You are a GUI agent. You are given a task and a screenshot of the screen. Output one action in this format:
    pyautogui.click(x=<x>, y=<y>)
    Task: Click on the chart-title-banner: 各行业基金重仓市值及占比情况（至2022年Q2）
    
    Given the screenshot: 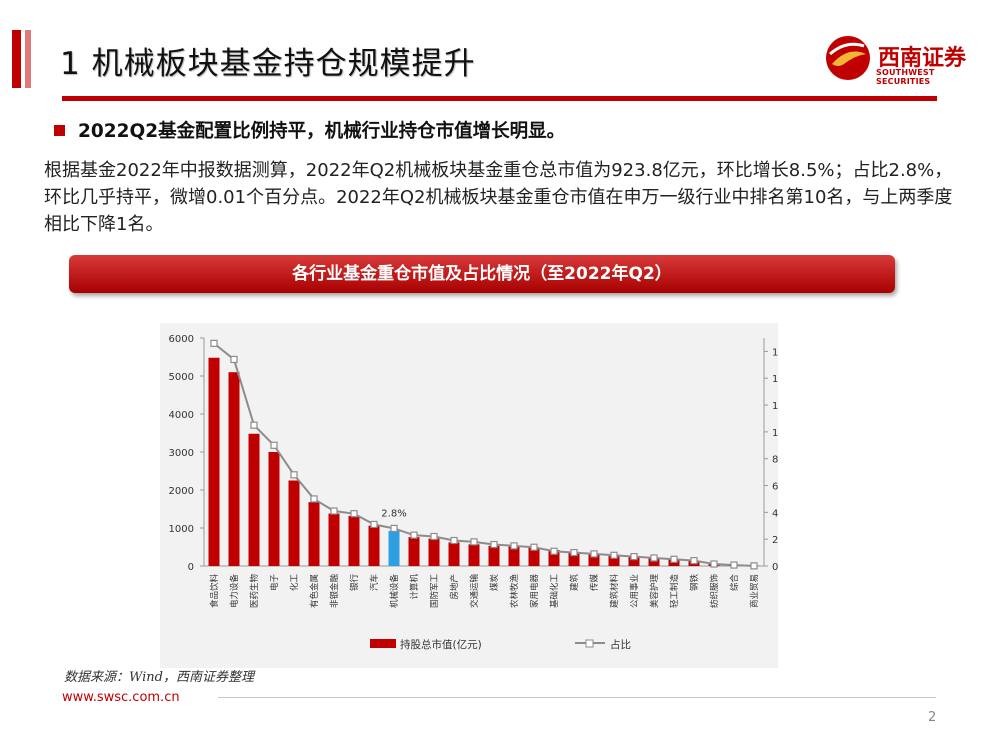 What is the action you would take?
    pyautogui.click(x=482, y=274)
    